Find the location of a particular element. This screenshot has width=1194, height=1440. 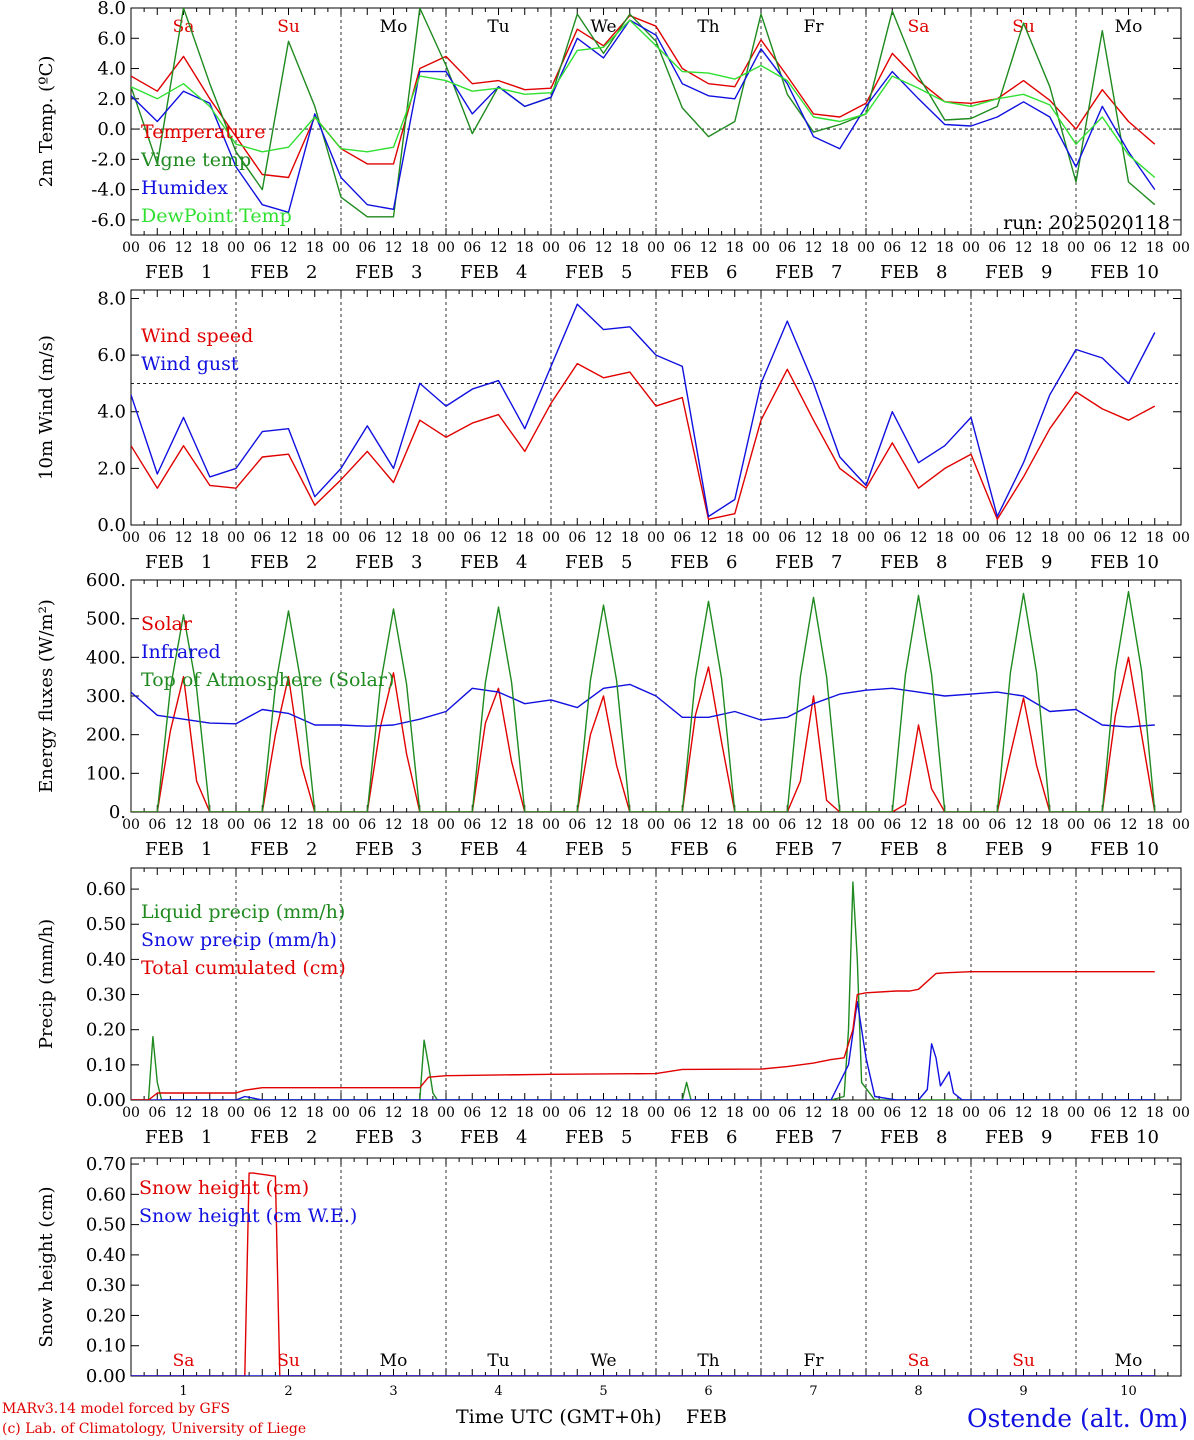

legend-entry: Wind gust is located at coordinates (190, 364).